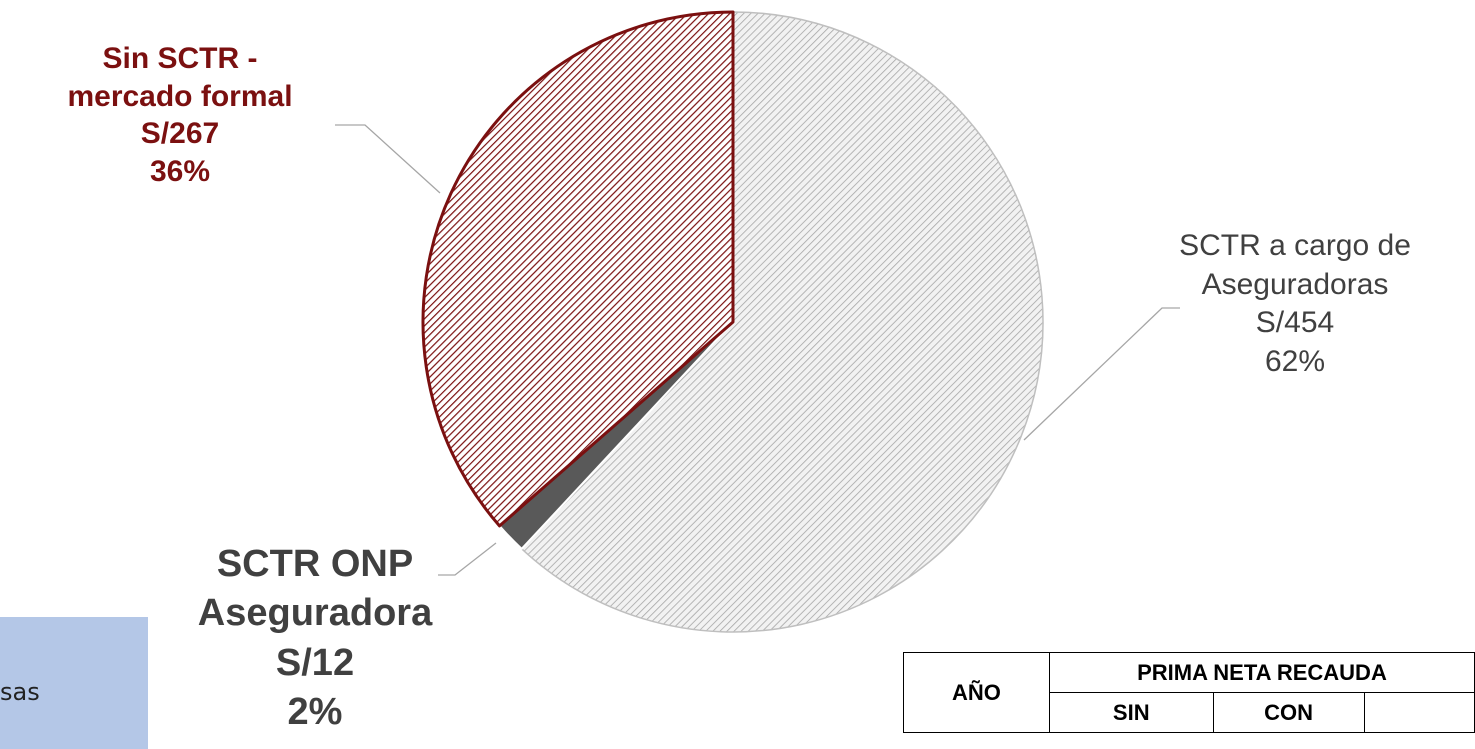 This screenshot has width=1475, height=749. What do you see at coordinates (315, 662) in the screenshot?
I see `slice-label-line: S/12` at bounding box center [315, 662].